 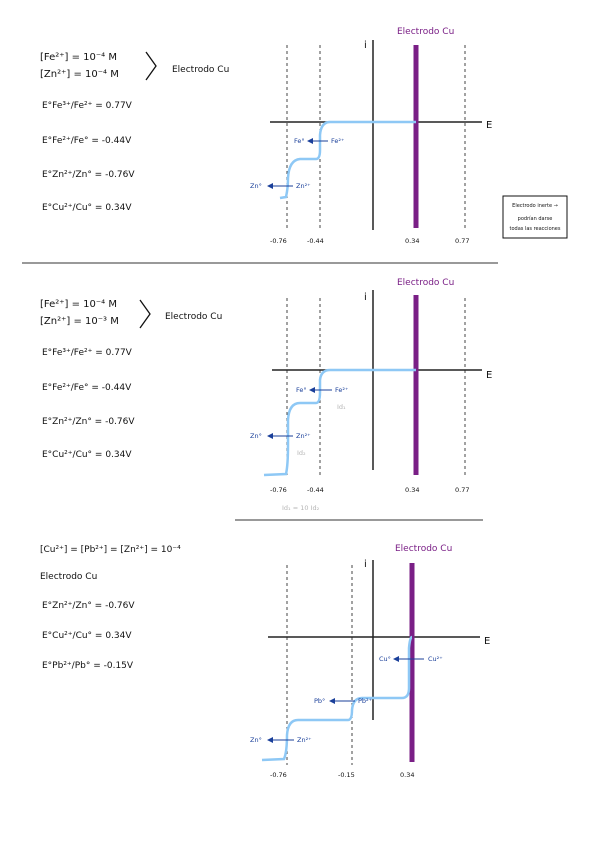 What do you see at coordinates (319, 701) in the screenshot?
I see `species: Pb°` at bounding box center [319, 701].